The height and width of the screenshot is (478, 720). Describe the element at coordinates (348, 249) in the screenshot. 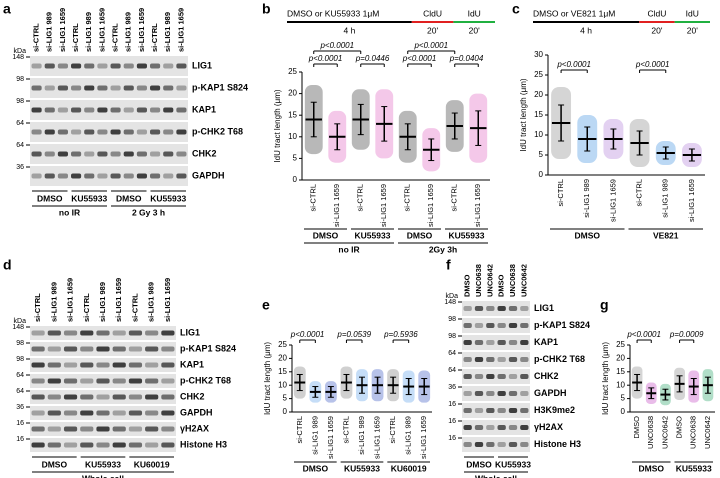

I see `condition-label: no IR` at that location.